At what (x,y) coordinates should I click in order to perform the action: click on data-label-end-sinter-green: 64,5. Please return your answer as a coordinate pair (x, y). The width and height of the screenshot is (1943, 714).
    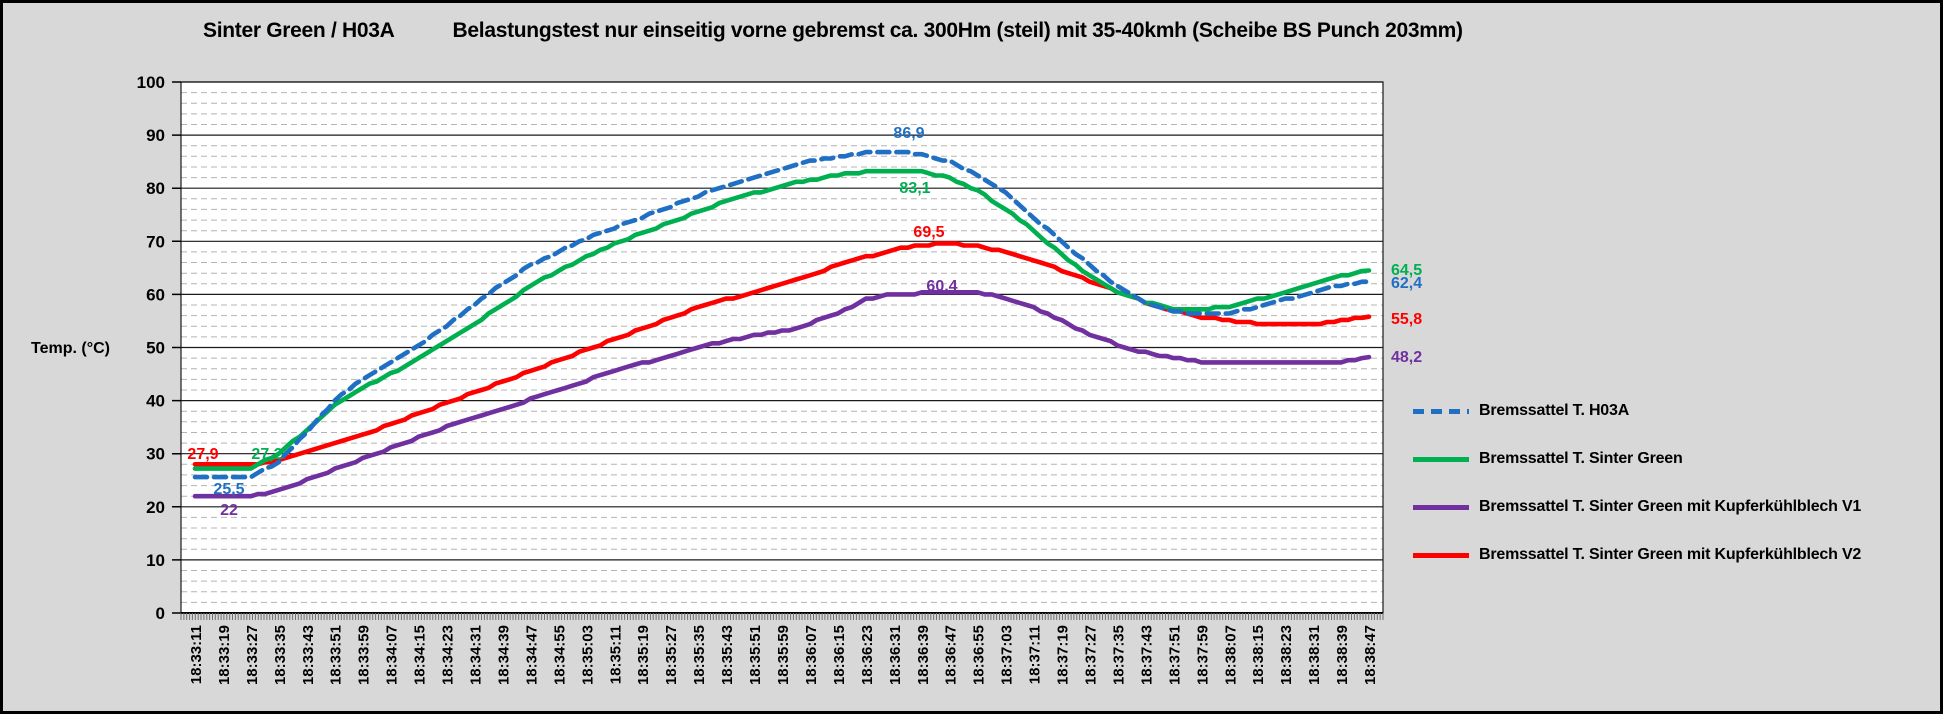
    Looking at the image, I should click on (1406, 270).